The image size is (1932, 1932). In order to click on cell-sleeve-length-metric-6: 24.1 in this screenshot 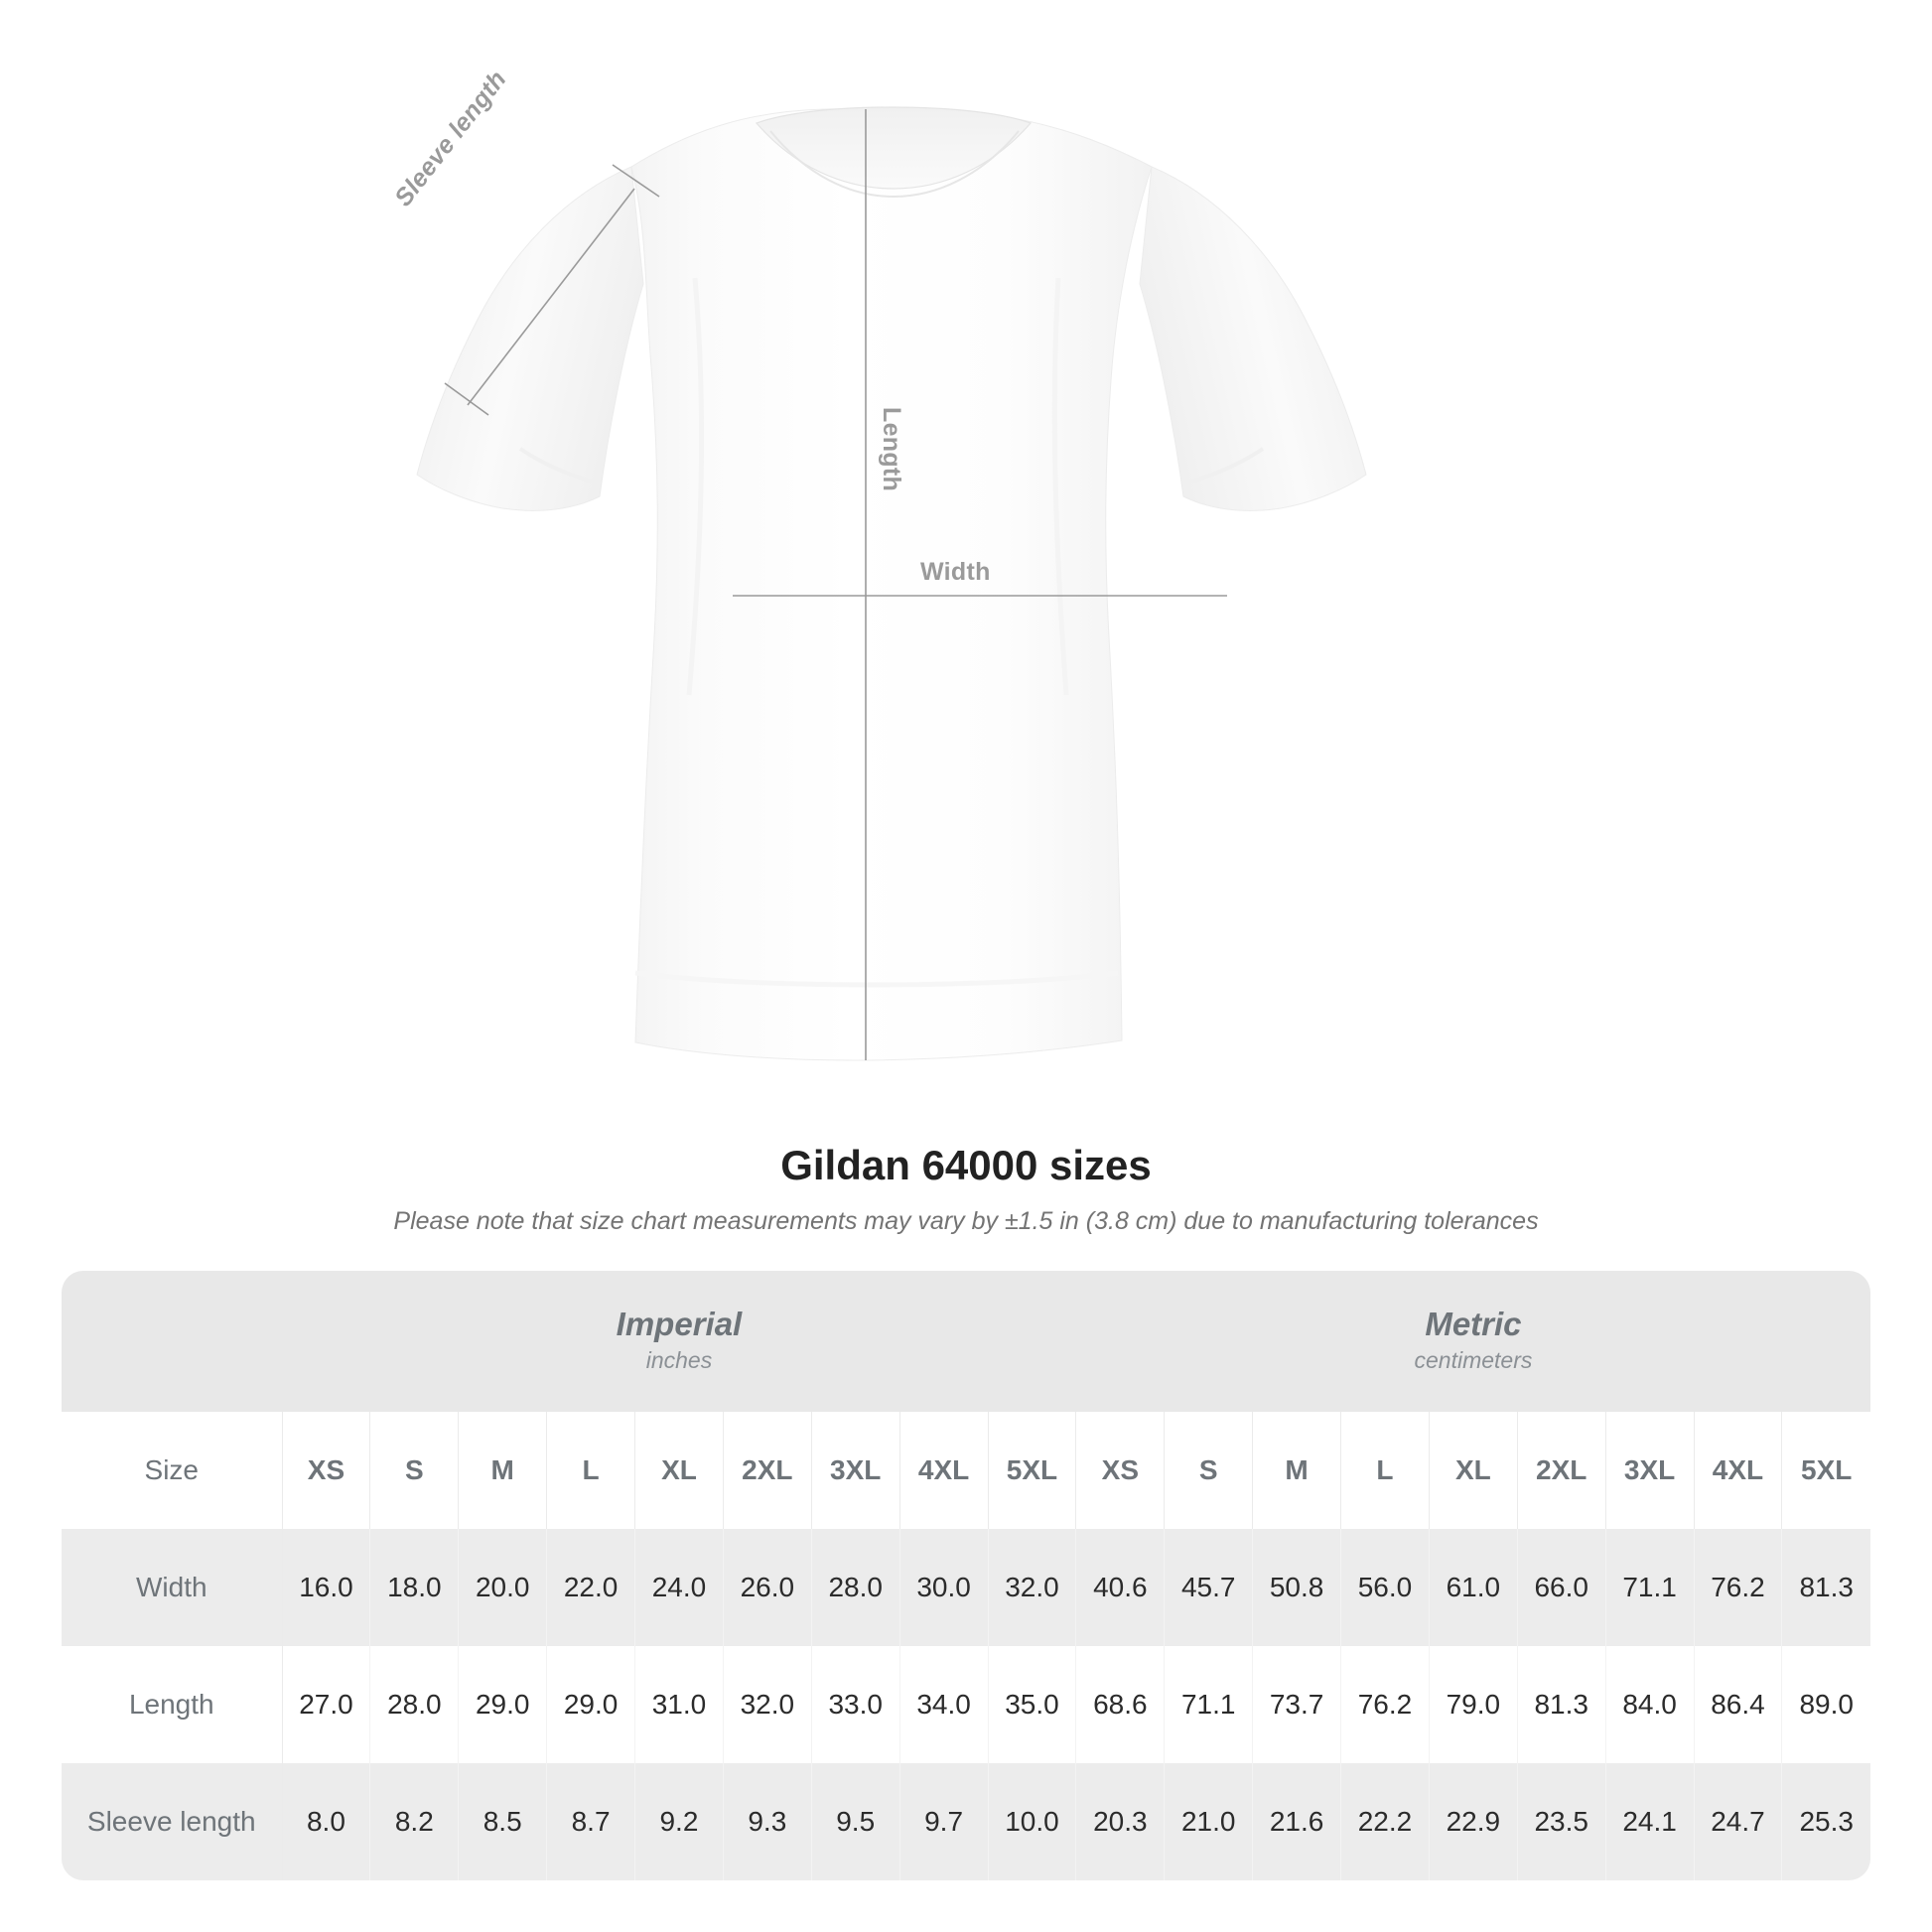, I will do `click(1650, 1822)`.